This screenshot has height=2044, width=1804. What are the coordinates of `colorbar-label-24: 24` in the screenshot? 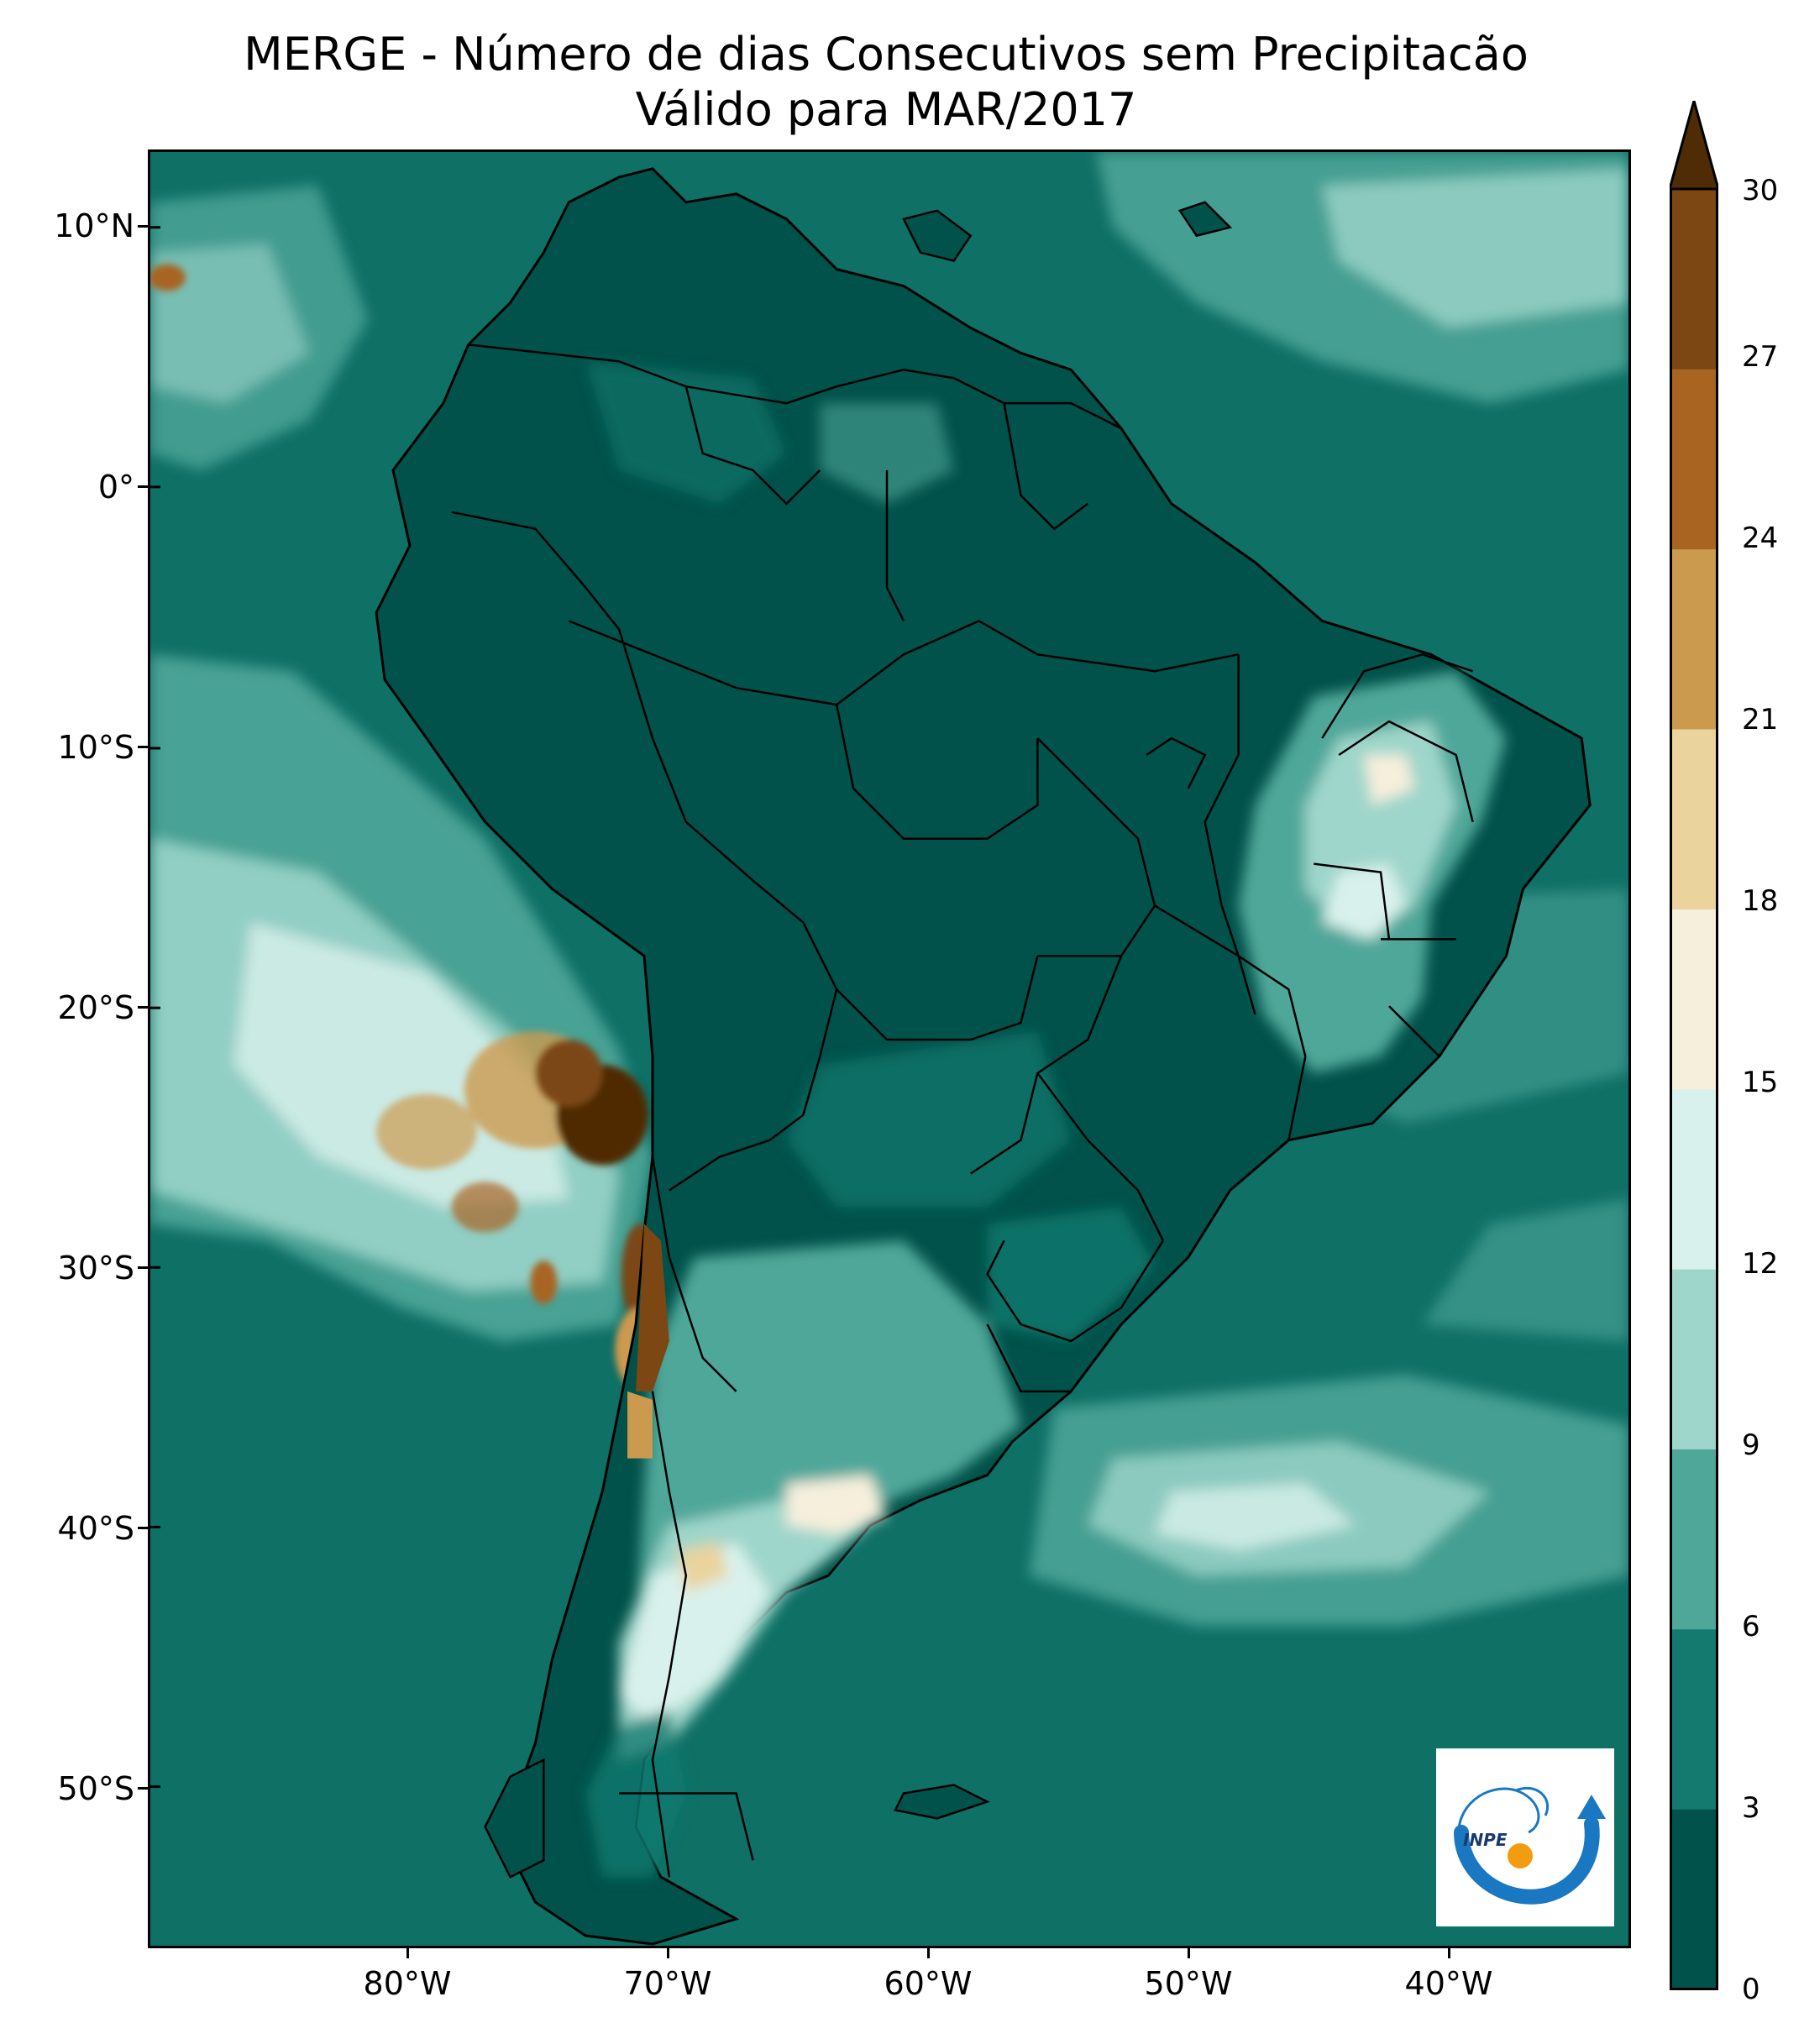 It's located at (1760, 538).